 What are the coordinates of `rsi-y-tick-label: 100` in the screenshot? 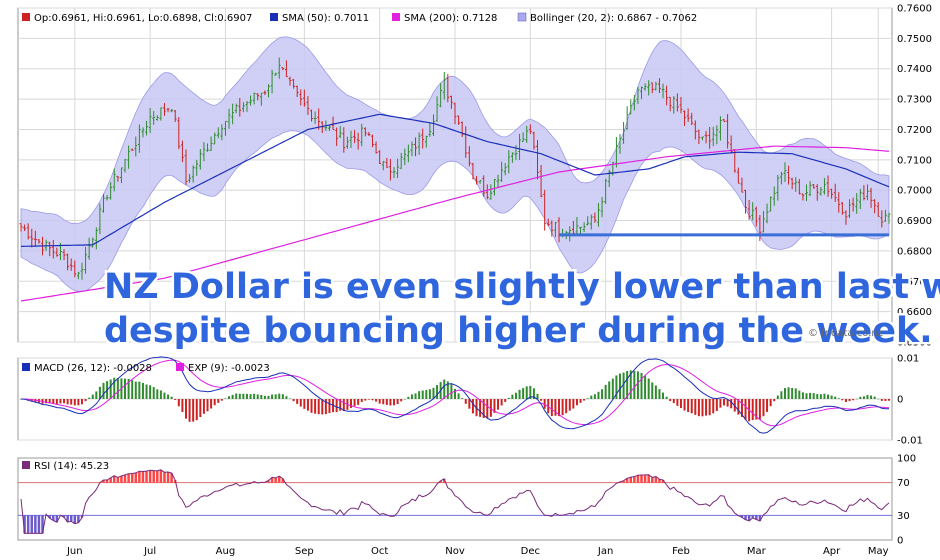 It's located at (906, 459).